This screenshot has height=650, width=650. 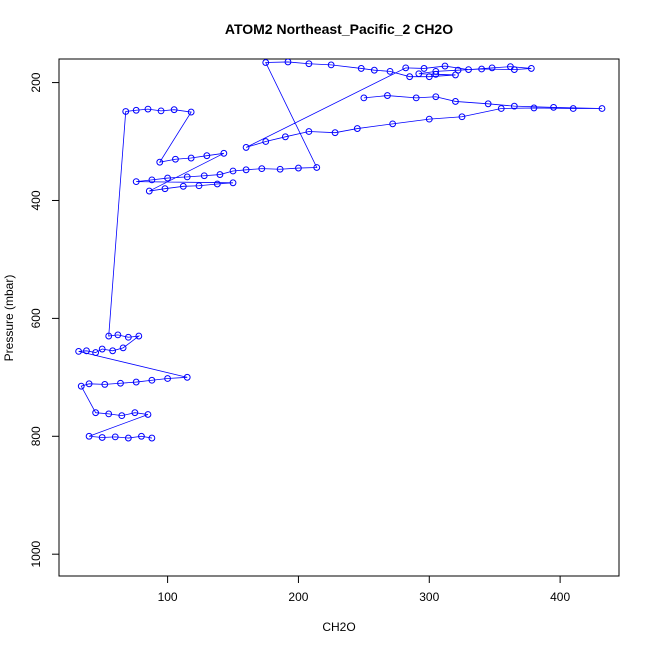 What do you see at coordinates (168, 597) in the screenshot?
I see `x-tick-label: 100` at bounding box center [168, 597].